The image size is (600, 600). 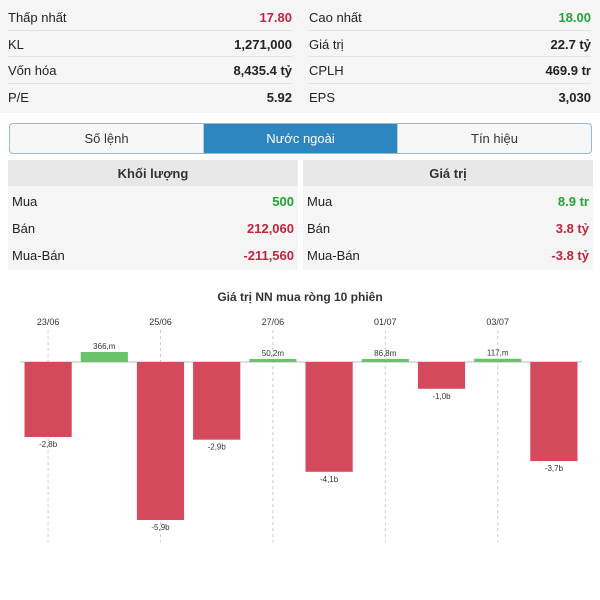 I want to click on x-tick-label: 23/06, so click(x=48, y=322).